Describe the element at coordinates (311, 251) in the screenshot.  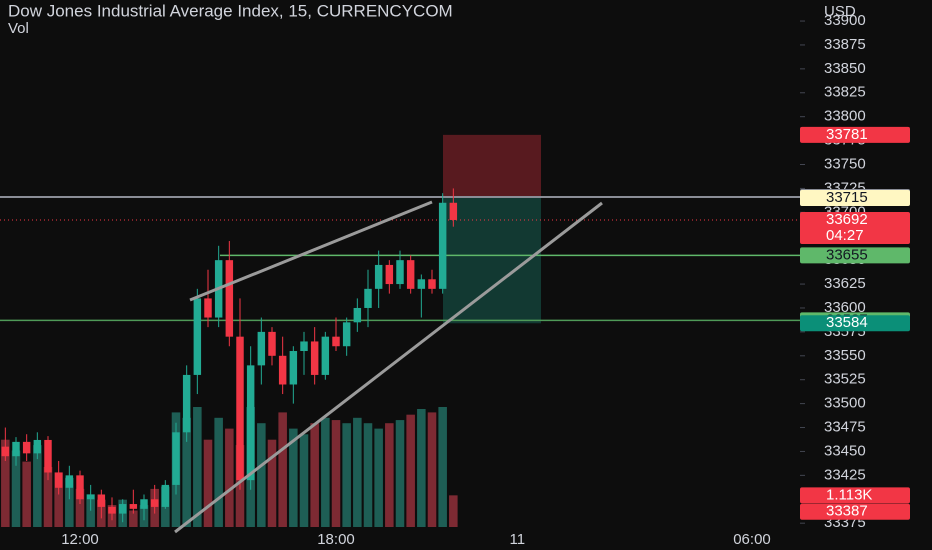
I see `trend-line` at that location.